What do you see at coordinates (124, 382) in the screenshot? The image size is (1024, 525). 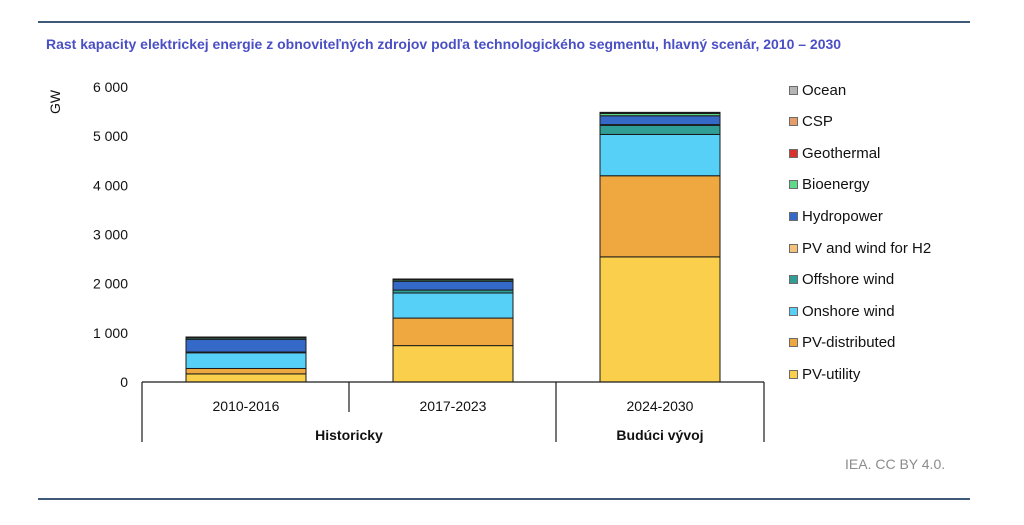 I see `y-tick-label: 0` at bounding box center [124, 382].